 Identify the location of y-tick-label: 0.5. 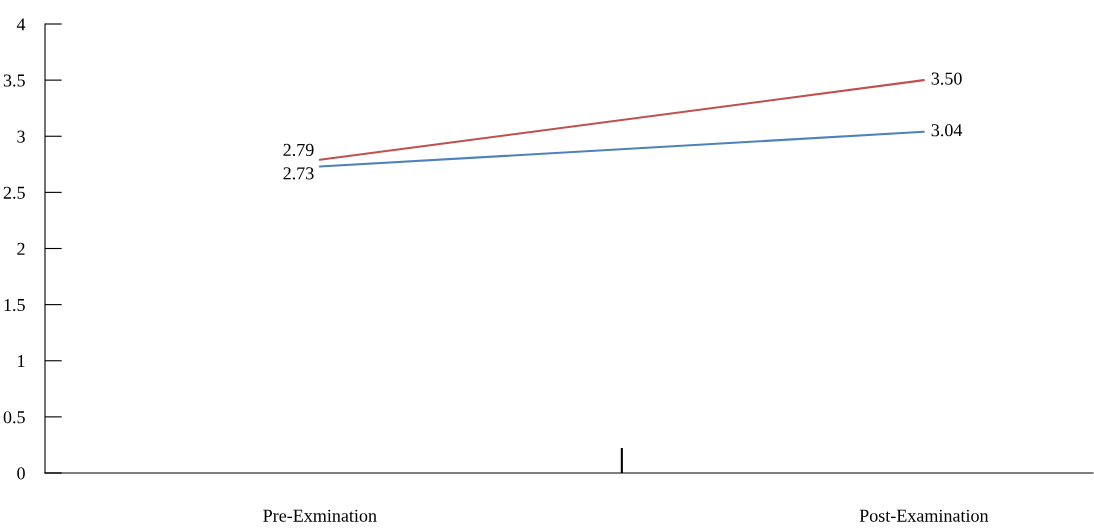
(14, 417).